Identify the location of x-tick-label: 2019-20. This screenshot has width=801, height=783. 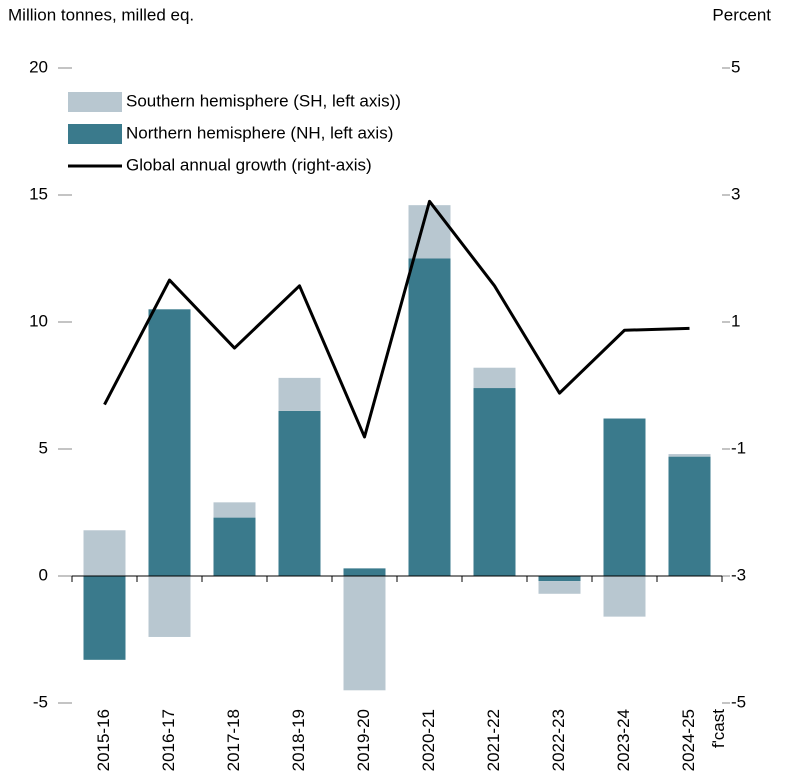
(363, 740).